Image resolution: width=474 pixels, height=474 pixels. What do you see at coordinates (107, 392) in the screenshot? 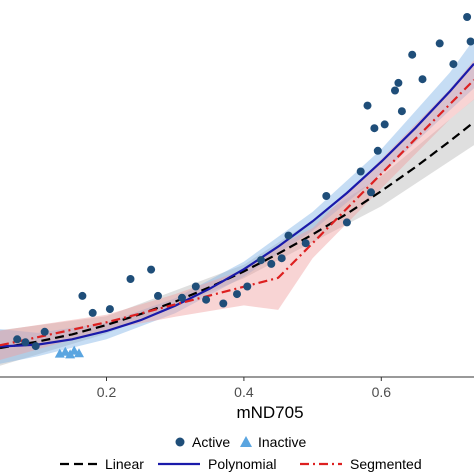
I see `x-tick-label: 0.2` at bounding box center [107, 392].